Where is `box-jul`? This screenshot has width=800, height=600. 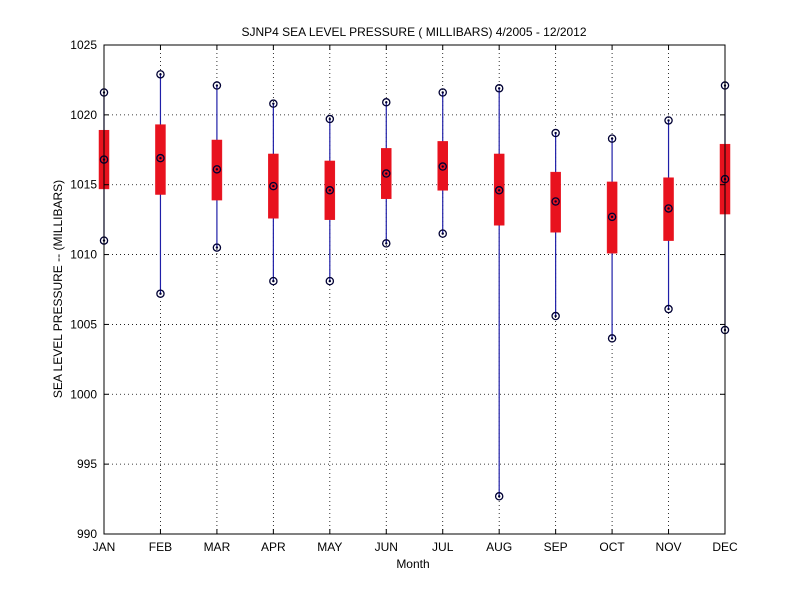
box-jul is located at coordinates (442, 163).